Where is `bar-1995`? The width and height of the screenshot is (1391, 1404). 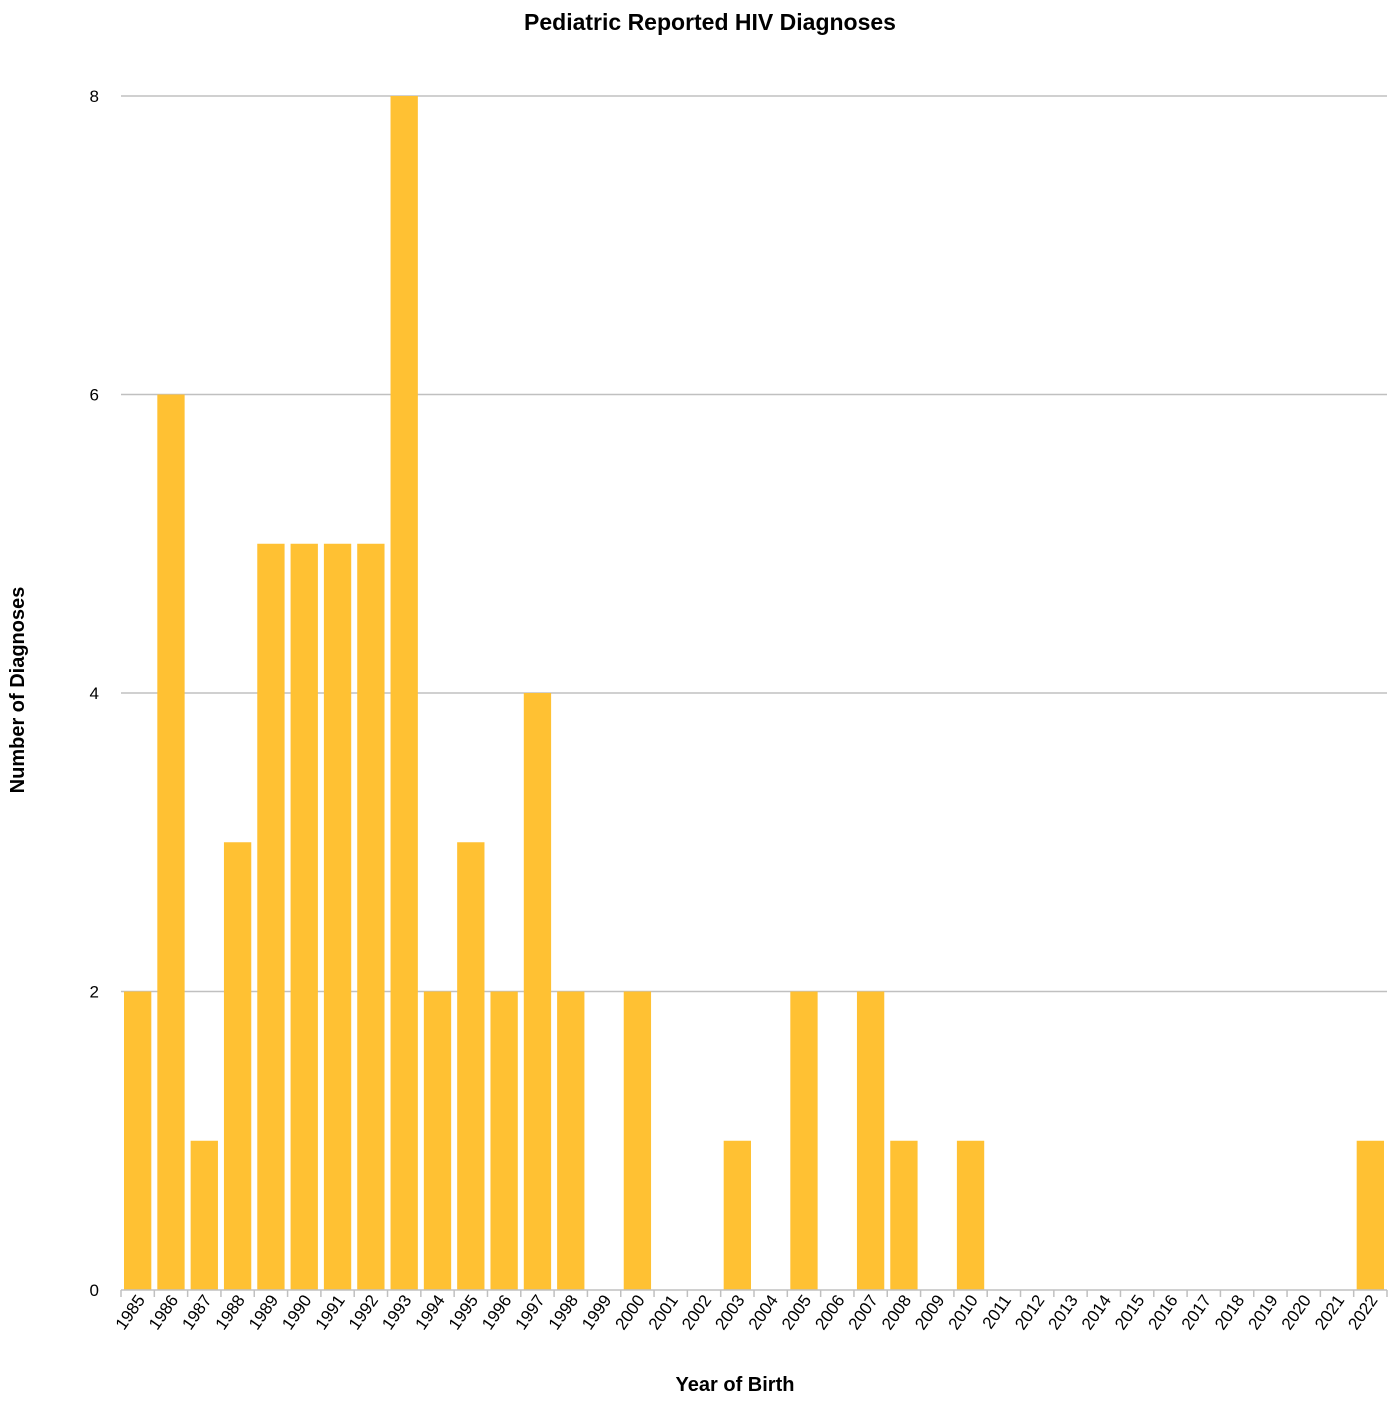 bar-1995 is located at coordinates (471, 1066).